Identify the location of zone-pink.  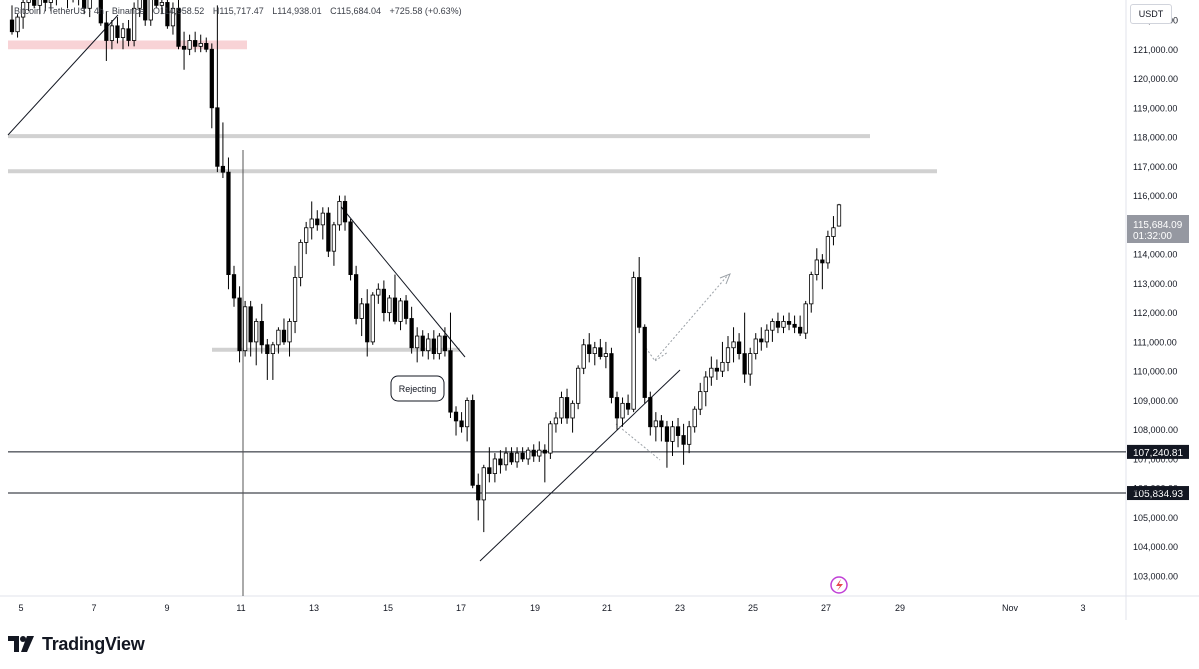
(127, 45).